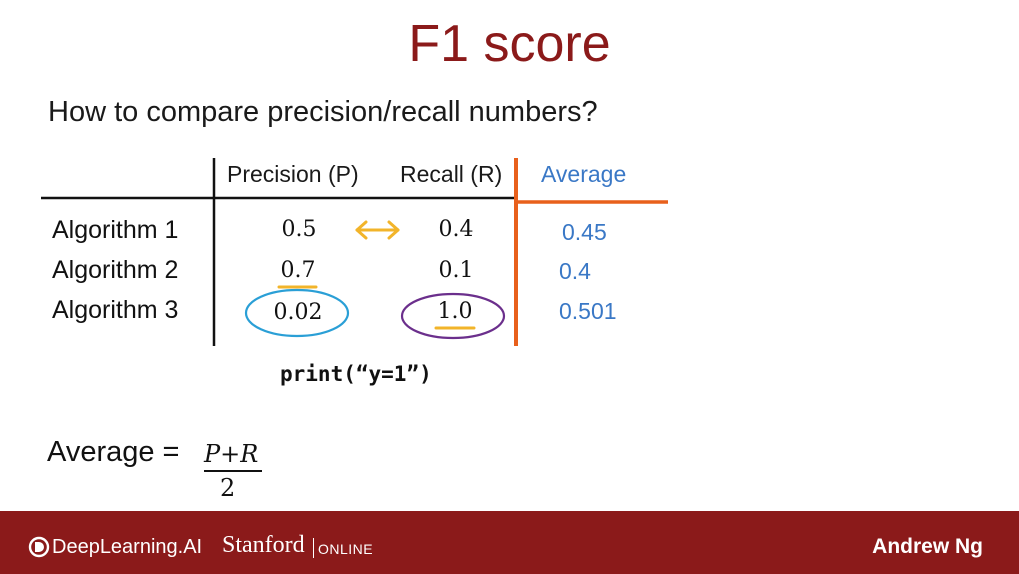  Describe the element at coordinates (509, 44) in the screenshot. I see `slide-title: F1 score` at that location.